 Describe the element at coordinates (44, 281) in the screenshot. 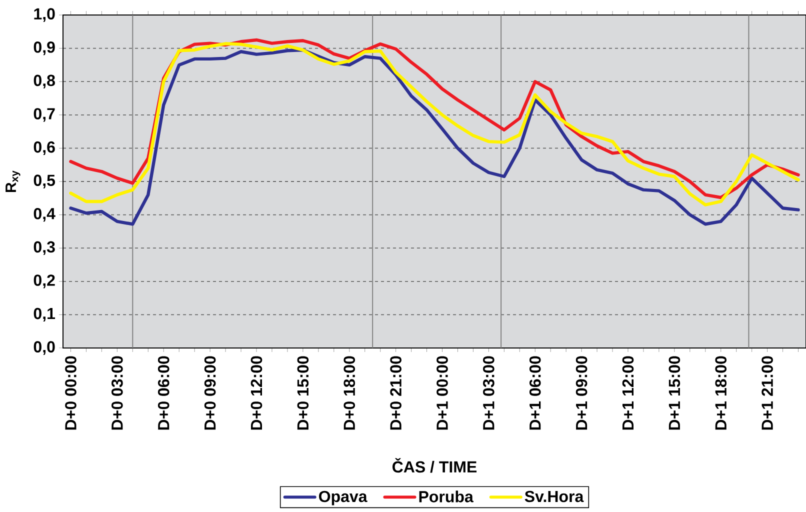

I see `y-tick-label: 0,2` at that location.